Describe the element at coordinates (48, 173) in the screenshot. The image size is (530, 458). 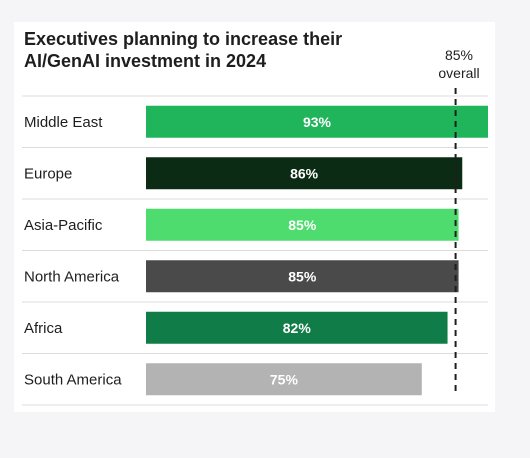
I see `category-label: Europe` at that location.